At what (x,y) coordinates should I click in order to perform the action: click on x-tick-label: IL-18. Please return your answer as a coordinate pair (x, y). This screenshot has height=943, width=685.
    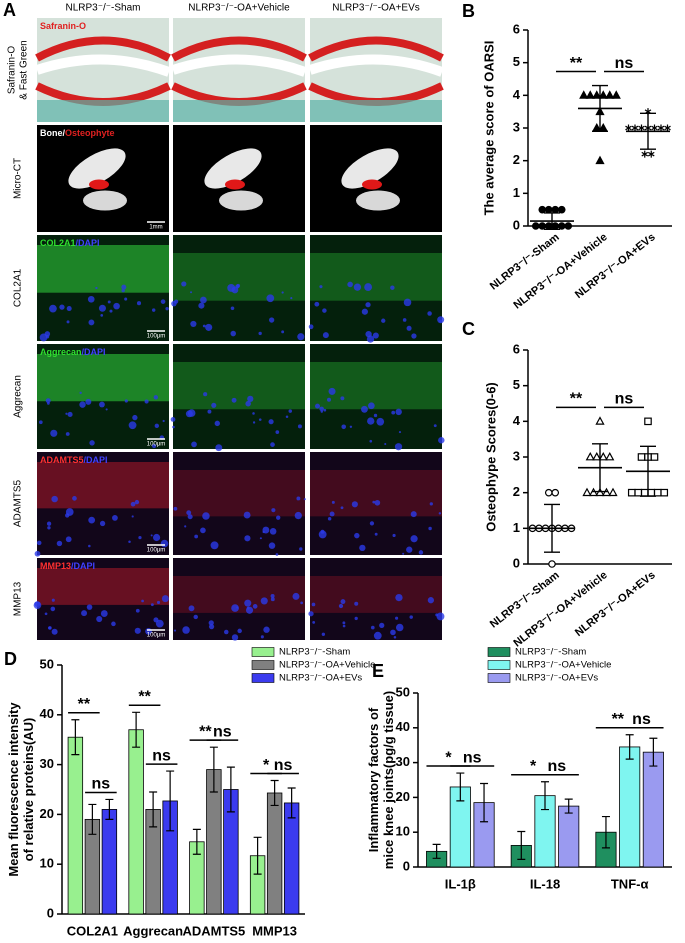
    Looking at the image, I should click on (545, 883).